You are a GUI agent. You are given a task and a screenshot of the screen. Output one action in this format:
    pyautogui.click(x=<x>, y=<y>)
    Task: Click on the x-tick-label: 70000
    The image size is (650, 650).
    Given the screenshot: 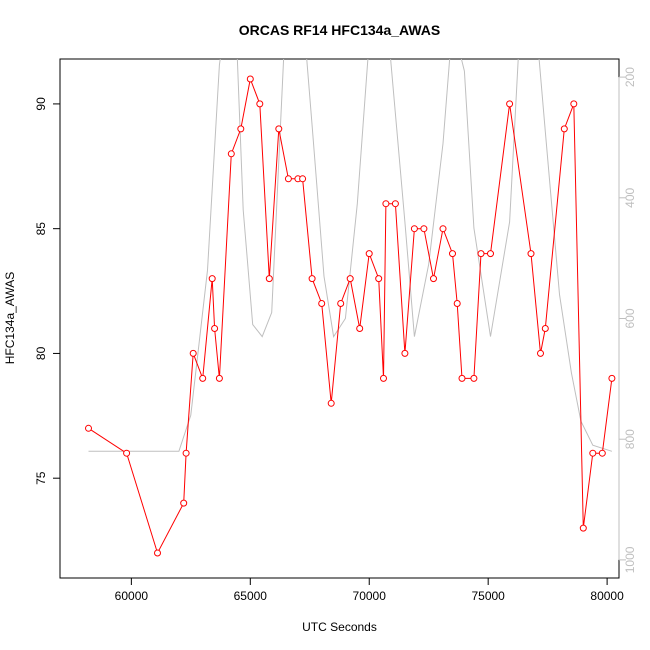 What is the action you would take?
    pyautogui.click(x=370, y=596)
    